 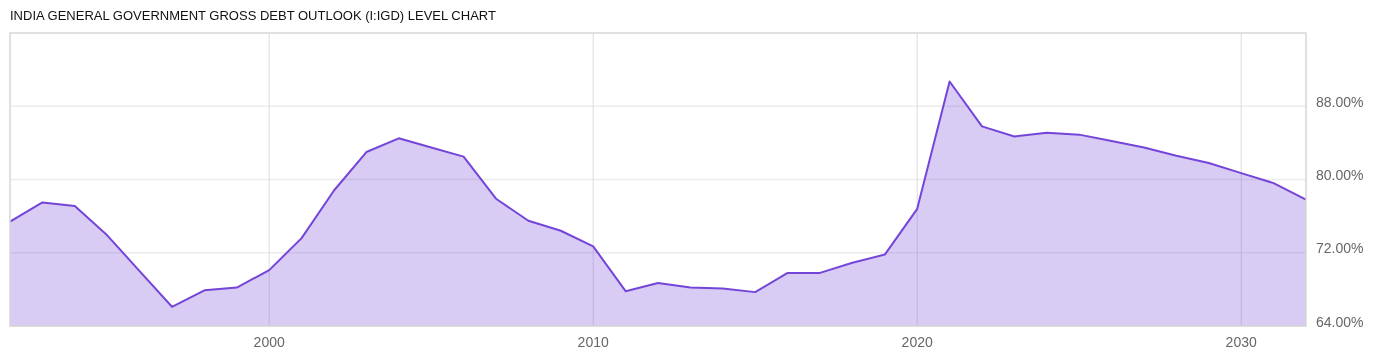 I want to click on x-tick-label: 2030, so click(x=1241, y=342).